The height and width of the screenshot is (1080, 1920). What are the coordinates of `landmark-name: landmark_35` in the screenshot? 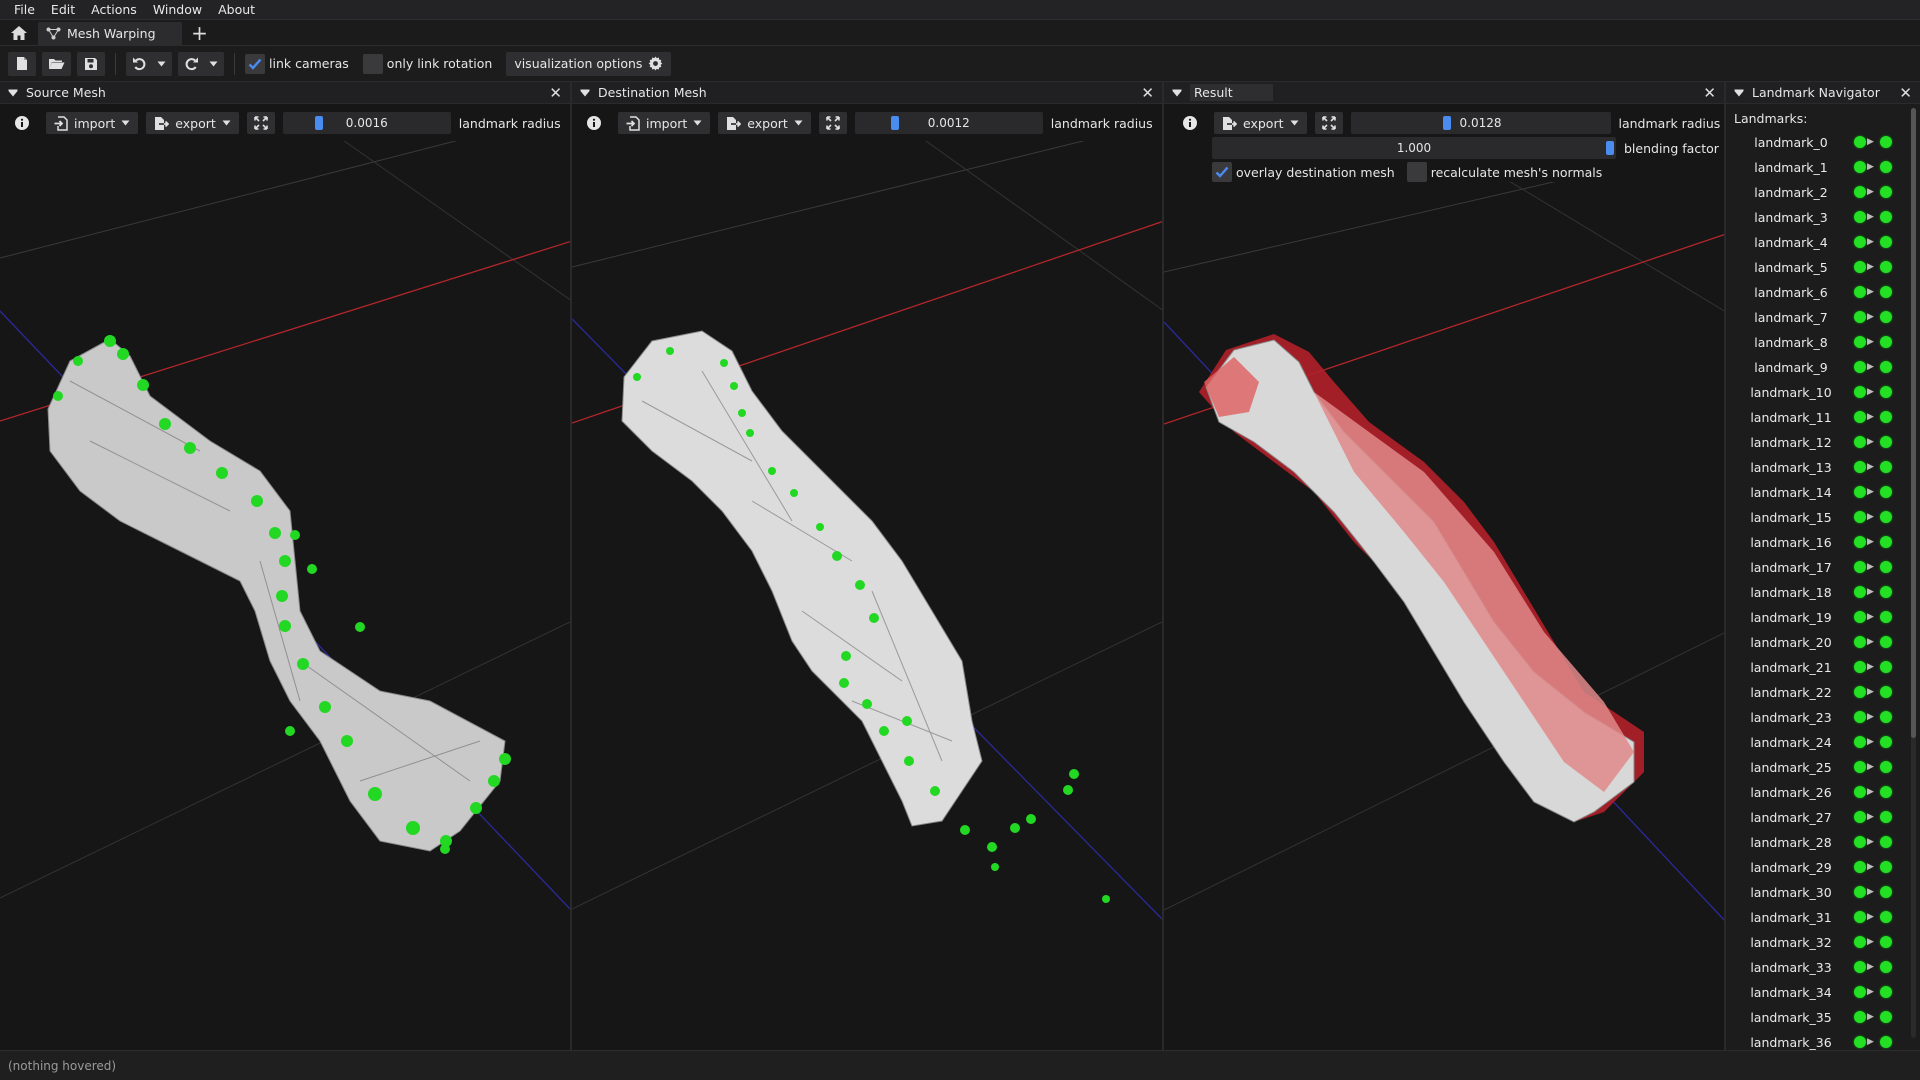 It's located at (1791, 1017).